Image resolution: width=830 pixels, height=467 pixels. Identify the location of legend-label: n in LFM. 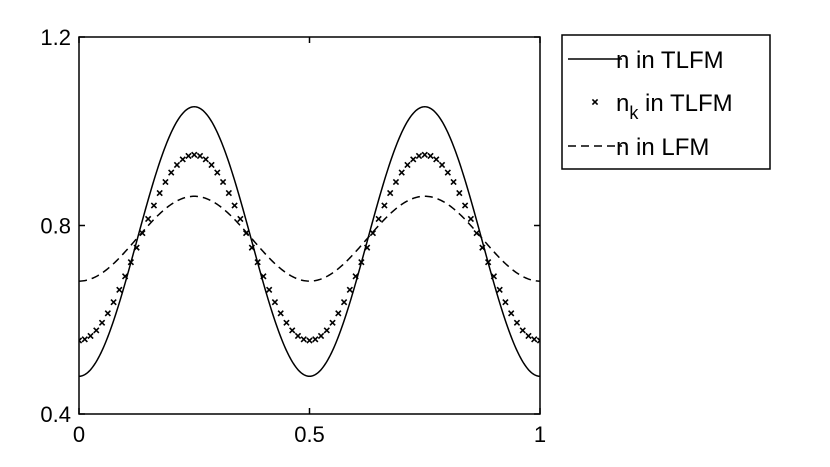
(662, 147).